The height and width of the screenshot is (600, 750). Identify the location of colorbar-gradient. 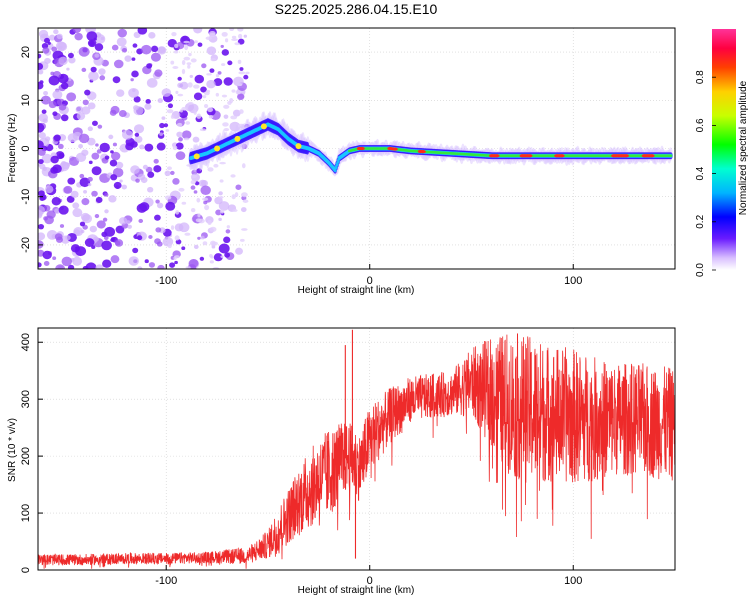
(724, 149).